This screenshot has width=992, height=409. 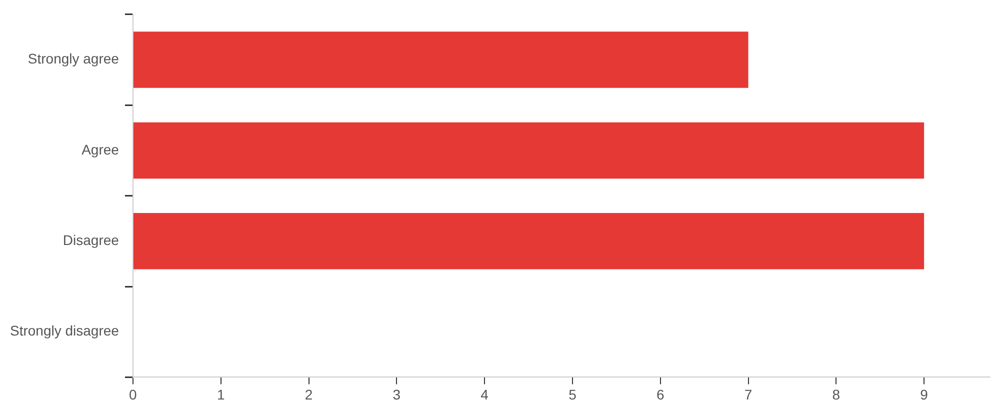 What do you see at coordinates (836, 394) in the screenshot?
I see `x-tick-label: 8` at bounding box center [836, 394].